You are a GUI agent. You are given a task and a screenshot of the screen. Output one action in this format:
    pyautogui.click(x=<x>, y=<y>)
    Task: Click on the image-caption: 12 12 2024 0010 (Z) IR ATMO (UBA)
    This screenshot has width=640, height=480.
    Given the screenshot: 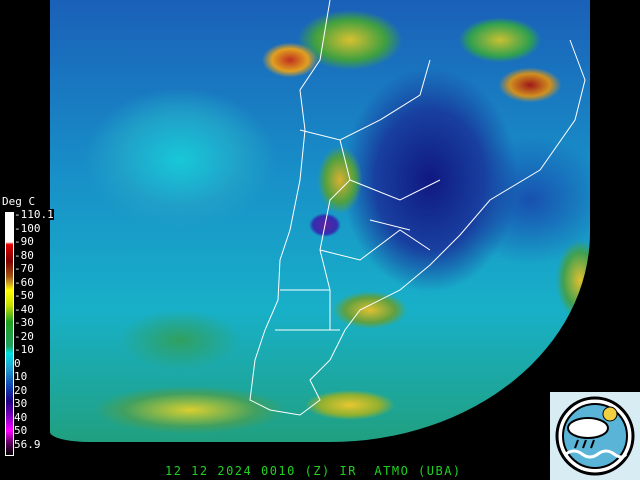 What is the action you would take?
    pyautogui.click(x=313, y=471)
    